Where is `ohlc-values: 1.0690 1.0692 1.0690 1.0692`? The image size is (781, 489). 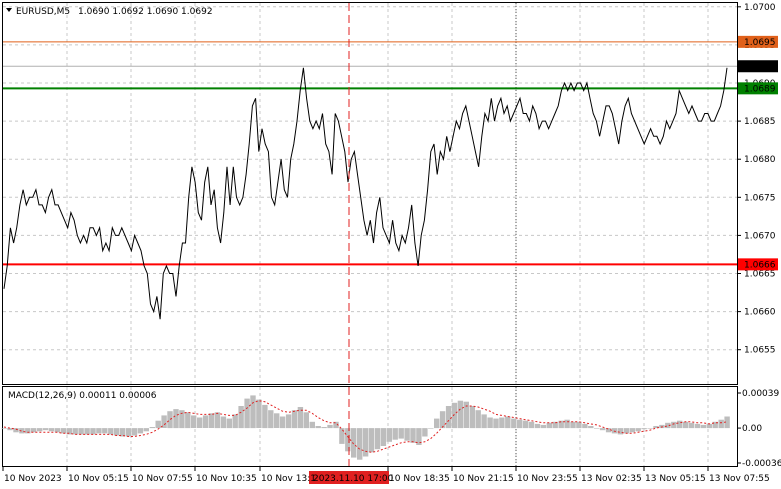 ohlc-values: 1.0690 1.0692 1.0690 1.0692 is located at coordinates (145, 12).